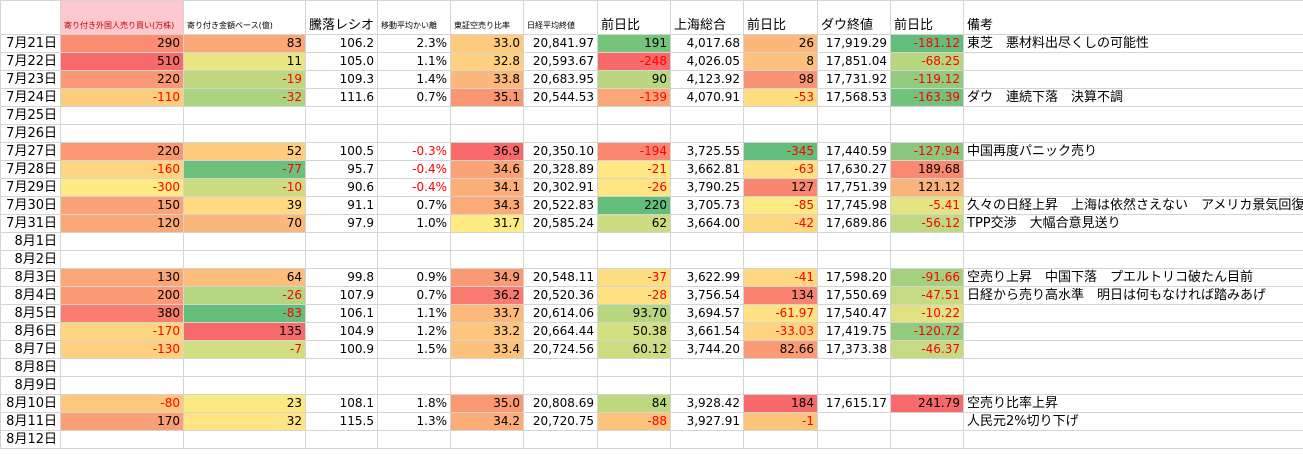  Describe the element at coordinates (122, 43) in the screenshot. I see `value-cell: 290` at that location.